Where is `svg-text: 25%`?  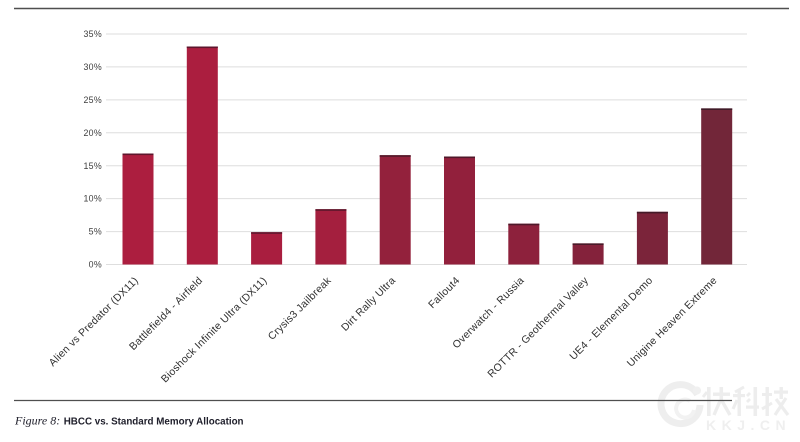 svg-text: 25% is located at coordinates (92, 100).